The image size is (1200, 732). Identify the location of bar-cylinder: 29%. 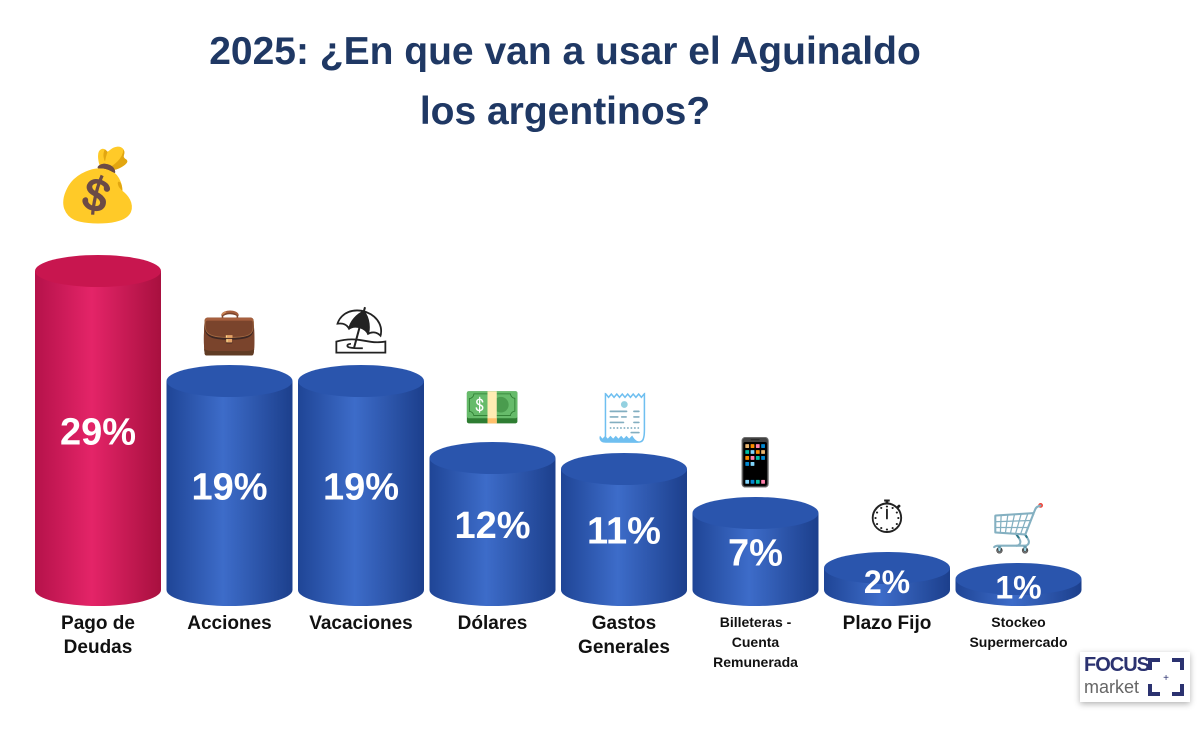
(98, 430).